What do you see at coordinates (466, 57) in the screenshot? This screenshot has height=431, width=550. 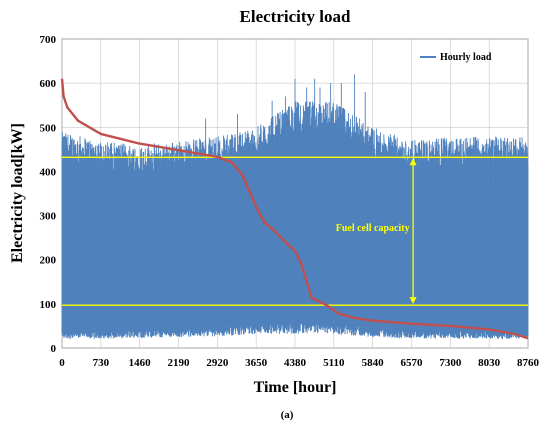 I see `legend-label: Hourly load` at bounding box center [466, 57].